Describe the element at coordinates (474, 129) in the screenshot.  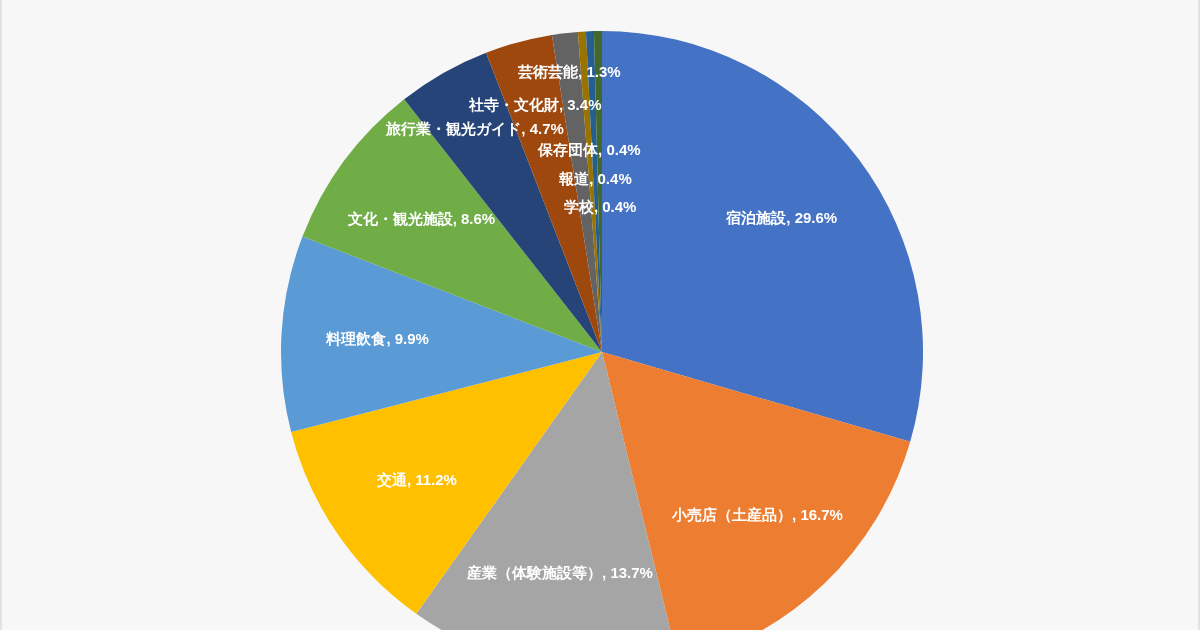
I see `slice-label: 旅行業・観光ガイド, 4.7%` at that location.